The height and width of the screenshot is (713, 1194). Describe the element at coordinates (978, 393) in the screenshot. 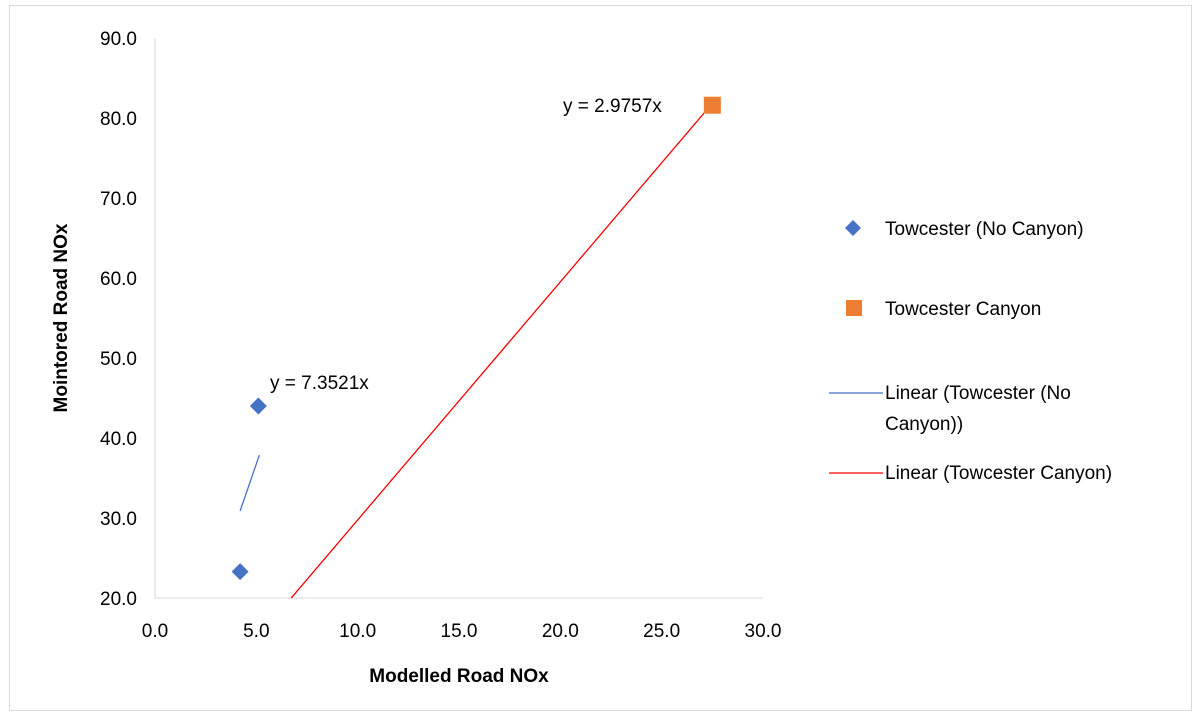

I see `legend-label: Linear (Towcester (No` at that location.